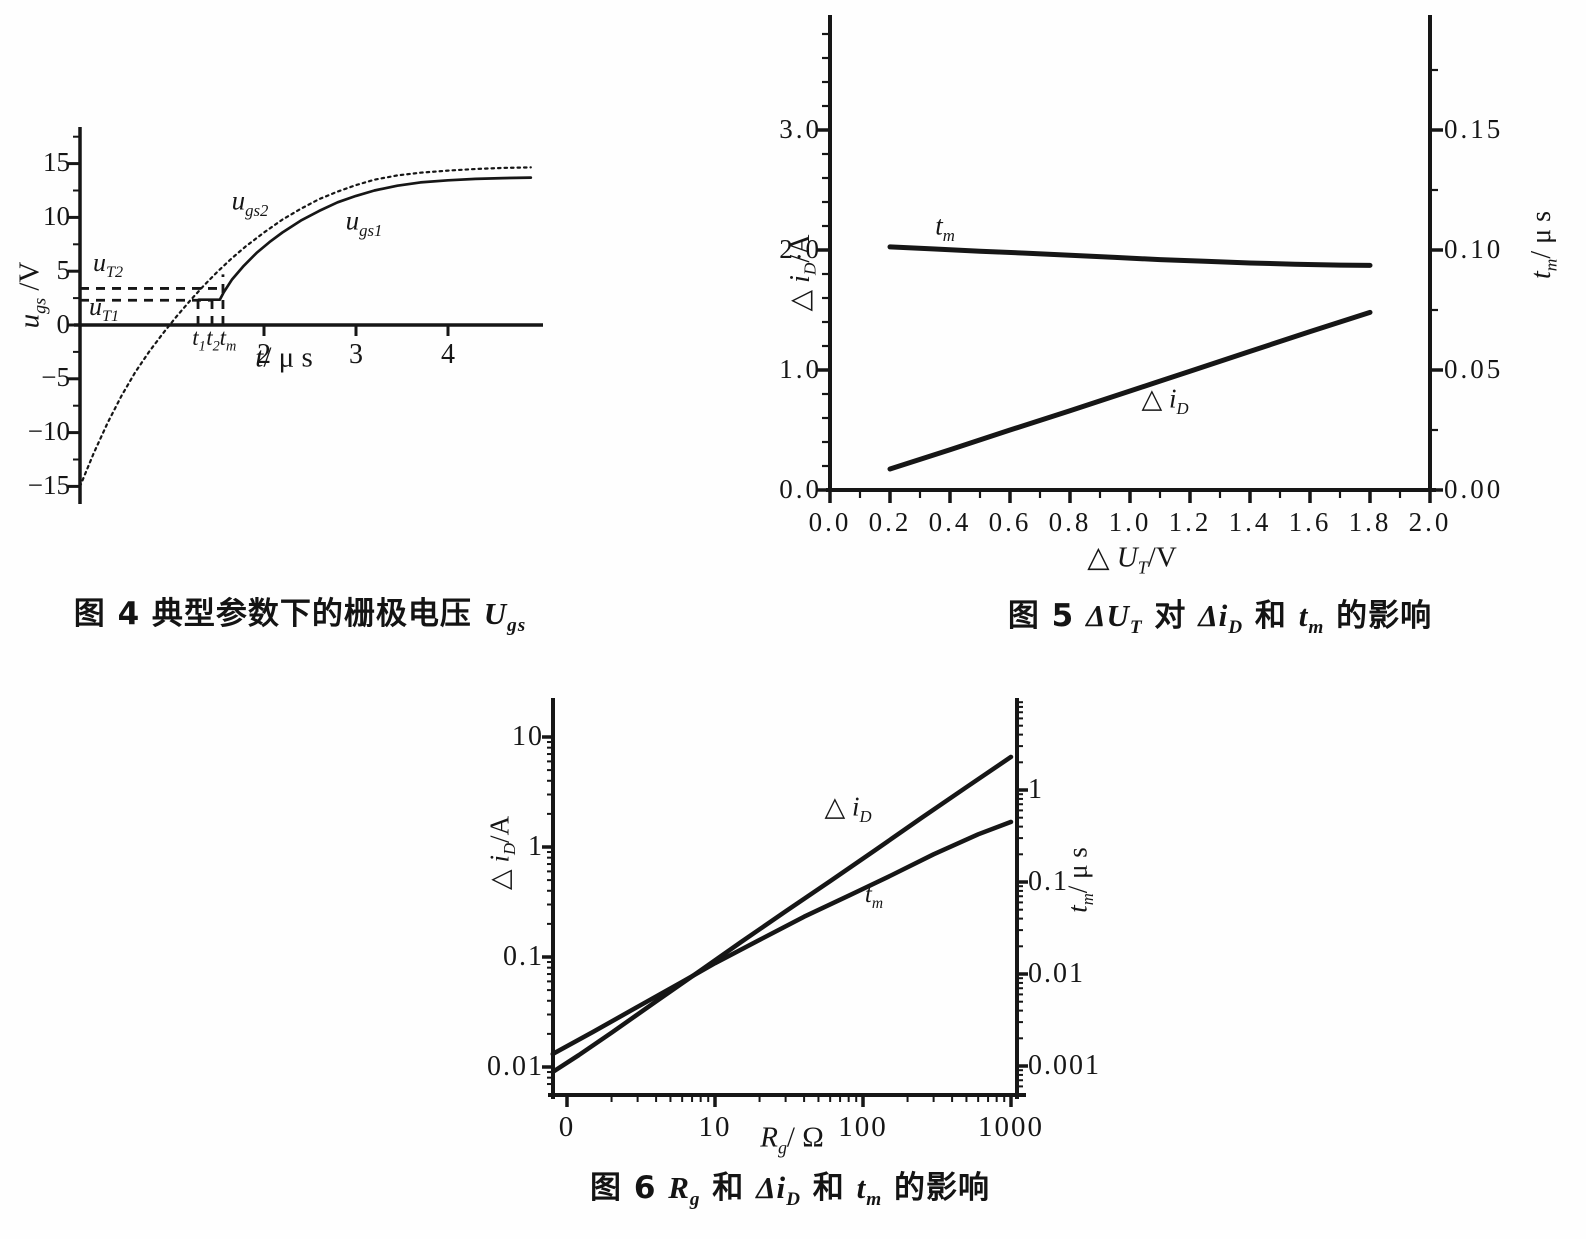 The height and width of the screenshot is (1239, 1586). I want to click on x-axis-title: t/ μ s, so click(283, 358).